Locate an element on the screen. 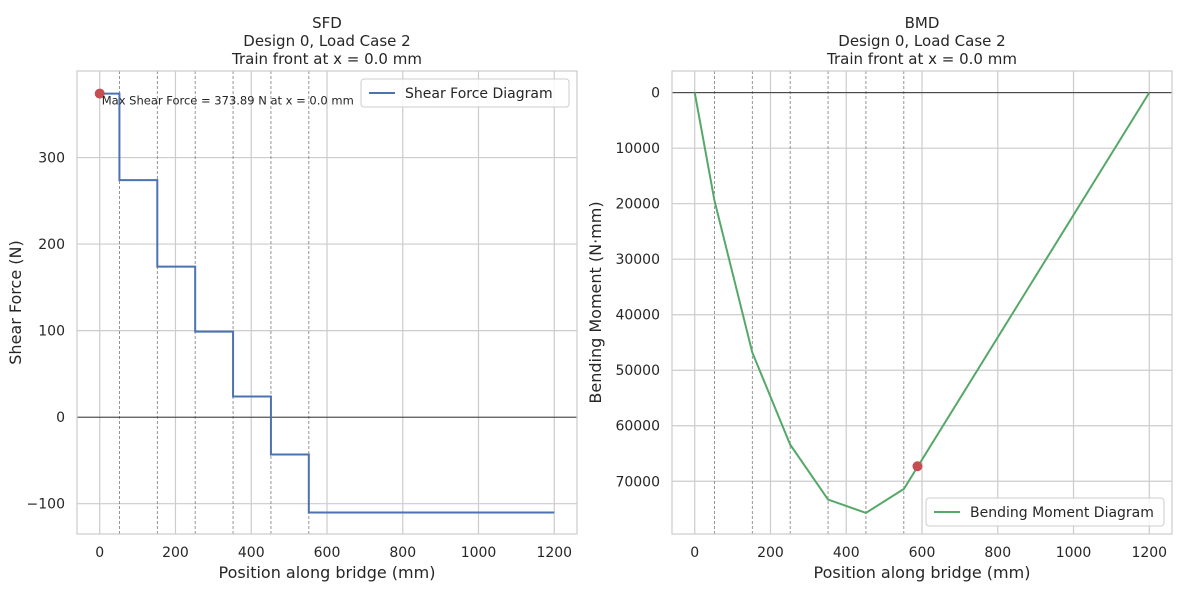  bmd-y-tick-0: 0 is located at coordinates (655, 94).